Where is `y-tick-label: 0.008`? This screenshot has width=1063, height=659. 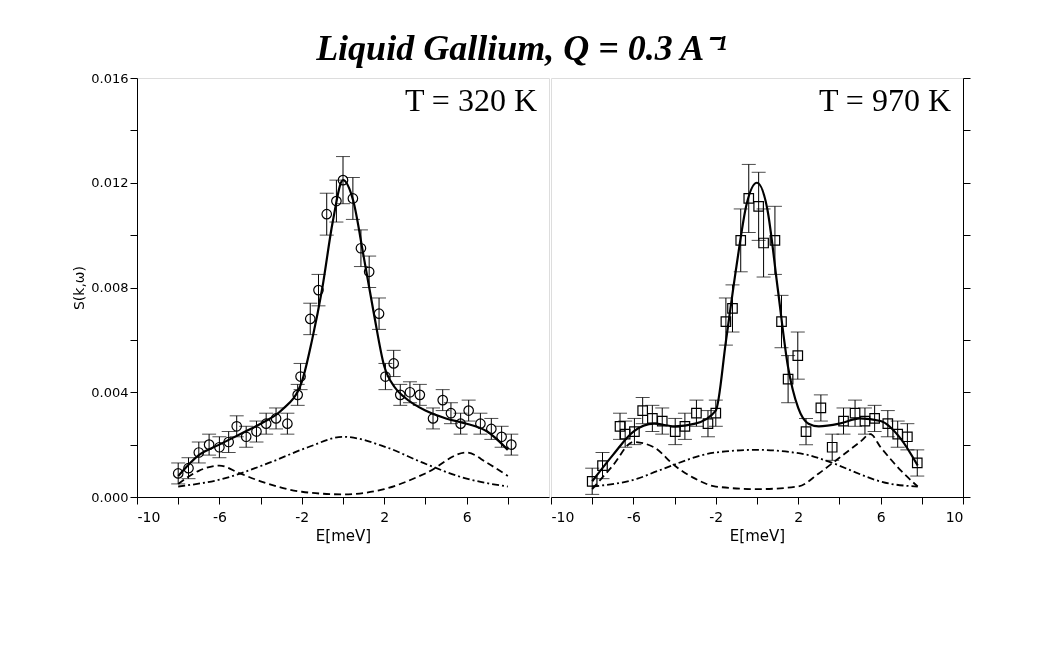 y-tick-label: 0.008 is located at coordinates (110, 287).